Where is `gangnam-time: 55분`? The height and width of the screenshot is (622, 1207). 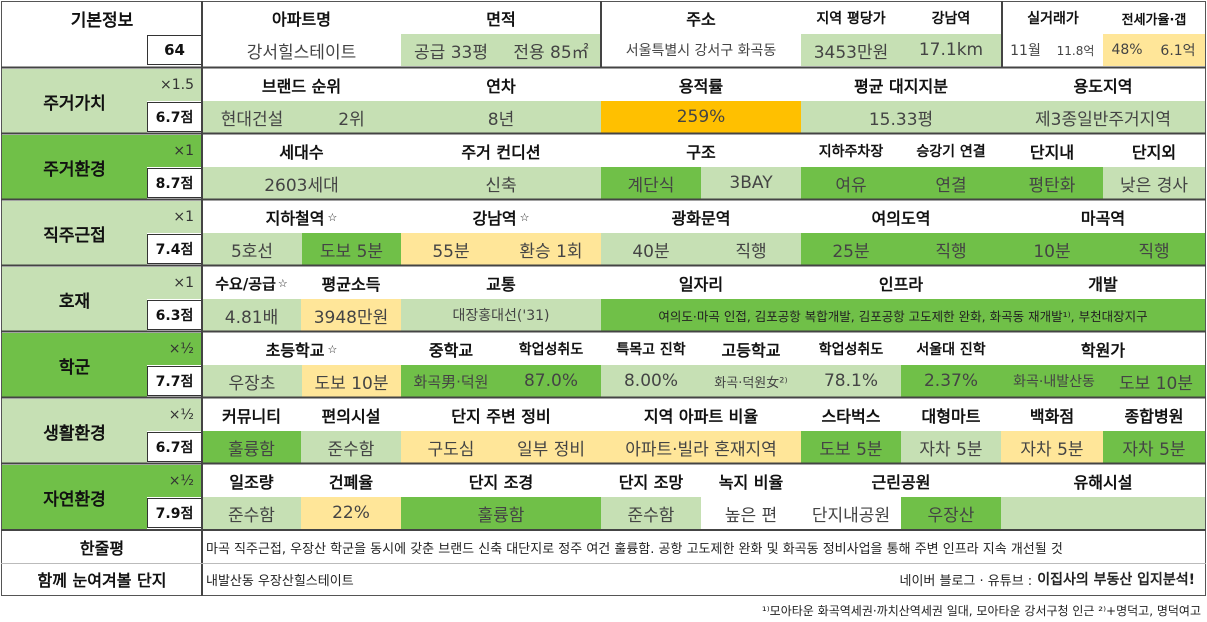 gangnam-time: 55분 is located at coordinates (451, 249).